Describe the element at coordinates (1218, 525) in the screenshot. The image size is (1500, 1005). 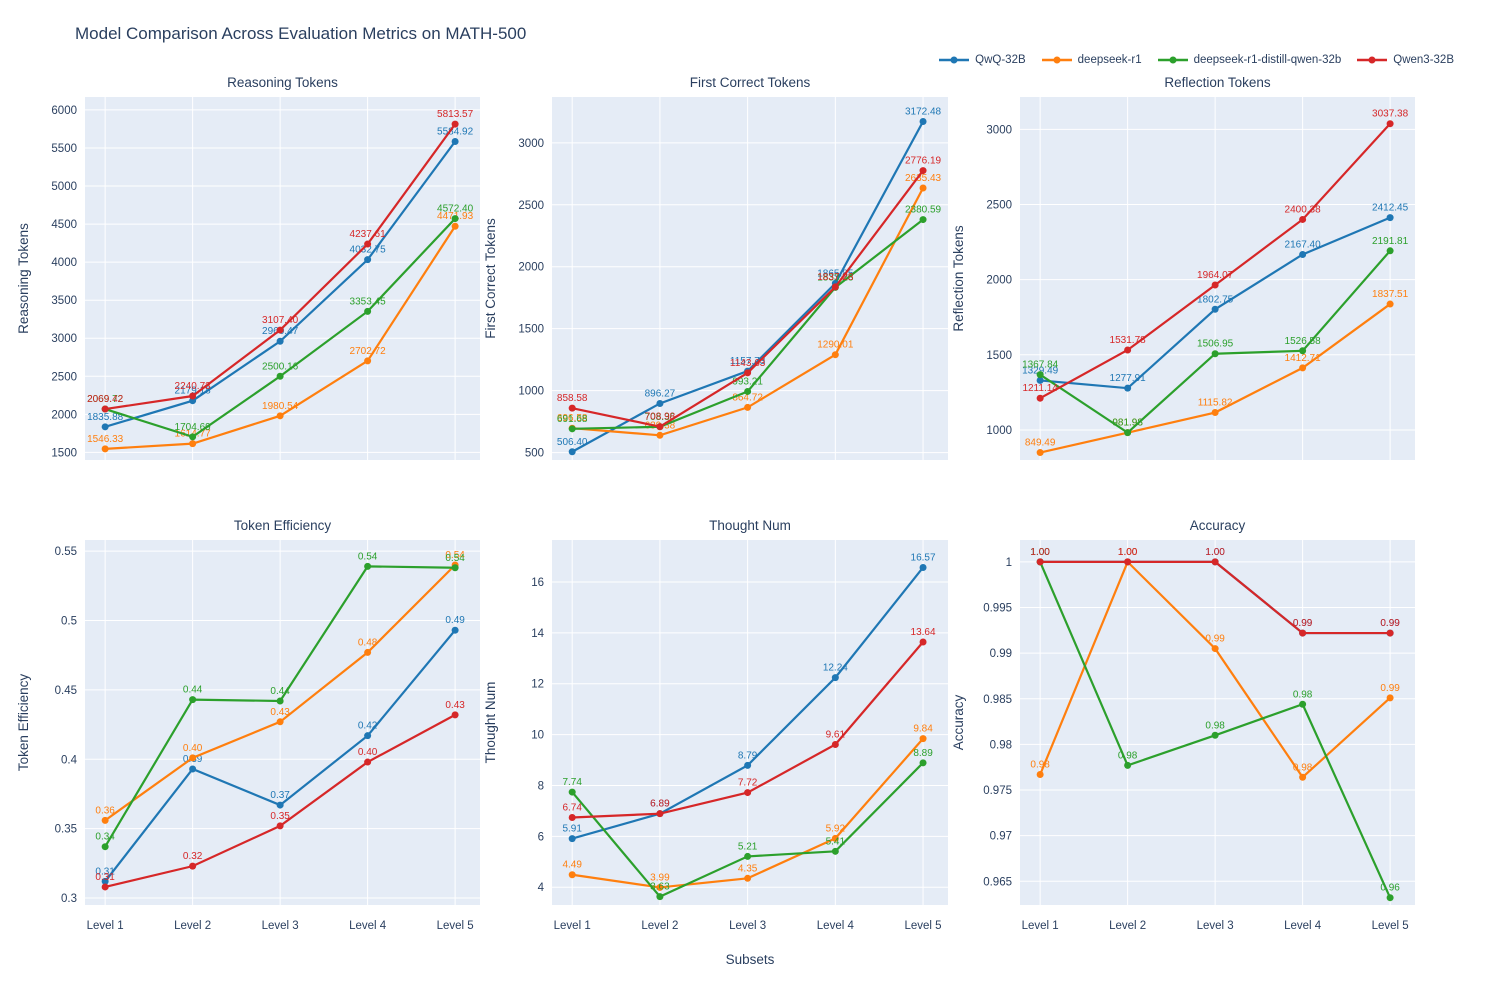
I see `subplot-title: Accuracy` at that location.